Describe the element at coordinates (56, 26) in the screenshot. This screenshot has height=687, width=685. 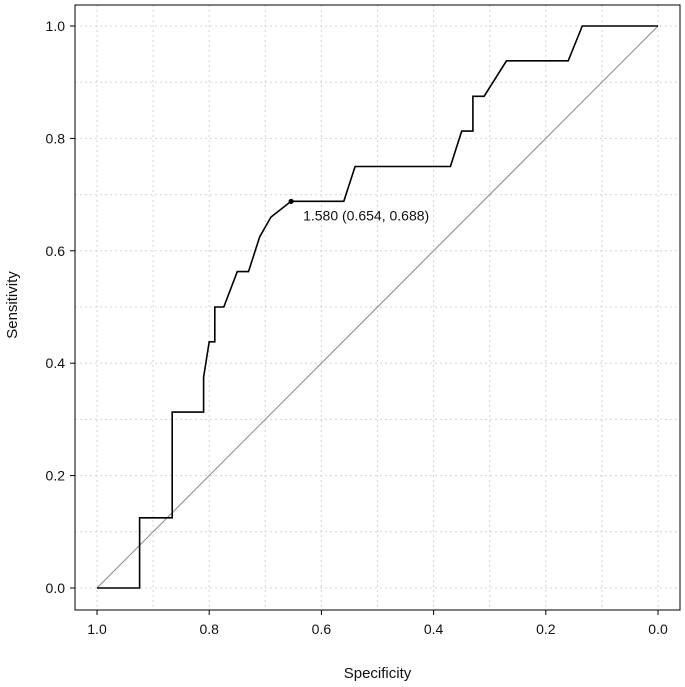
I see `y-tick-label: 1.0` at that location.